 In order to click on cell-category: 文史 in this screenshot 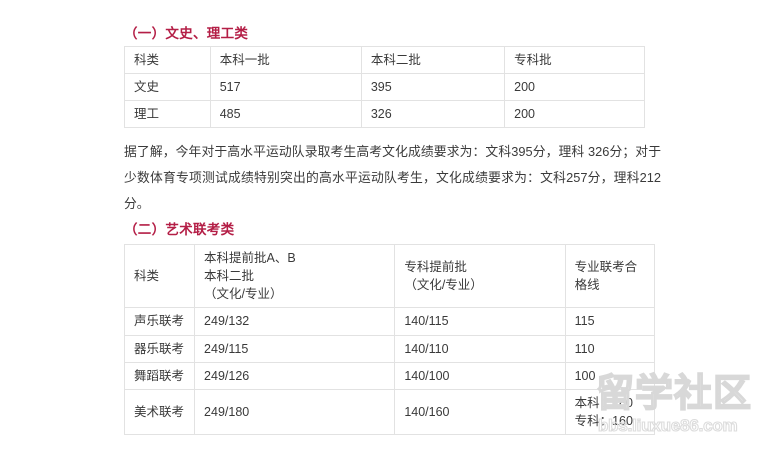, I will do `click(167, 87)`.